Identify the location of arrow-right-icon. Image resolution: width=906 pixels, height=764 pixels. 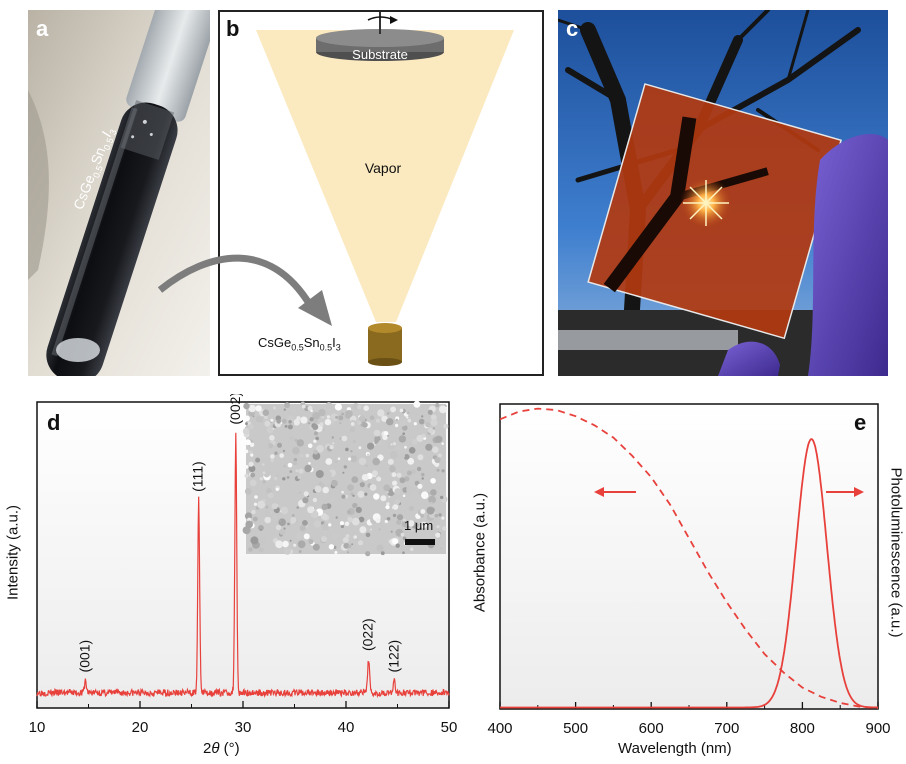
(845, 492).